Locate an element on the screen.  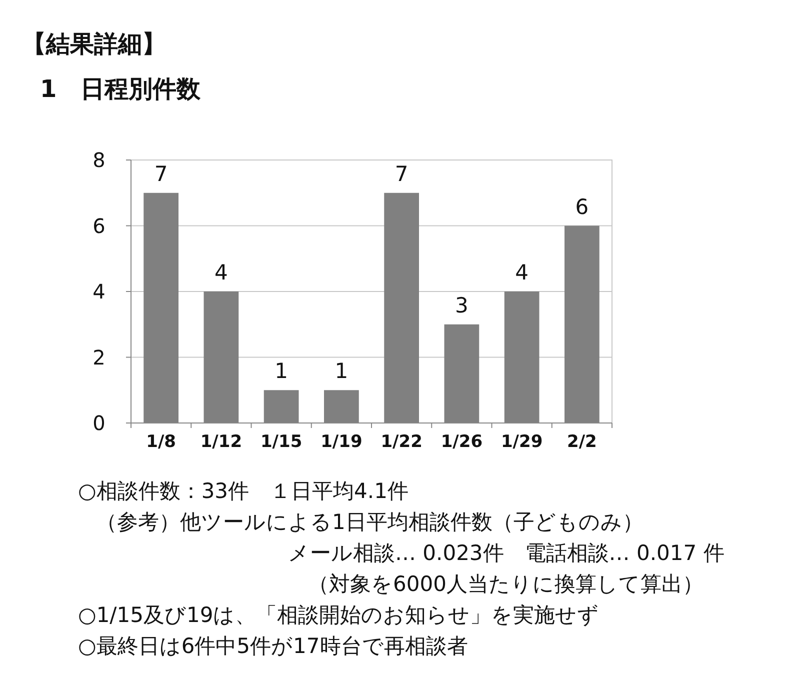
y-tick-label: 8 is located at coordinates (99, 160).